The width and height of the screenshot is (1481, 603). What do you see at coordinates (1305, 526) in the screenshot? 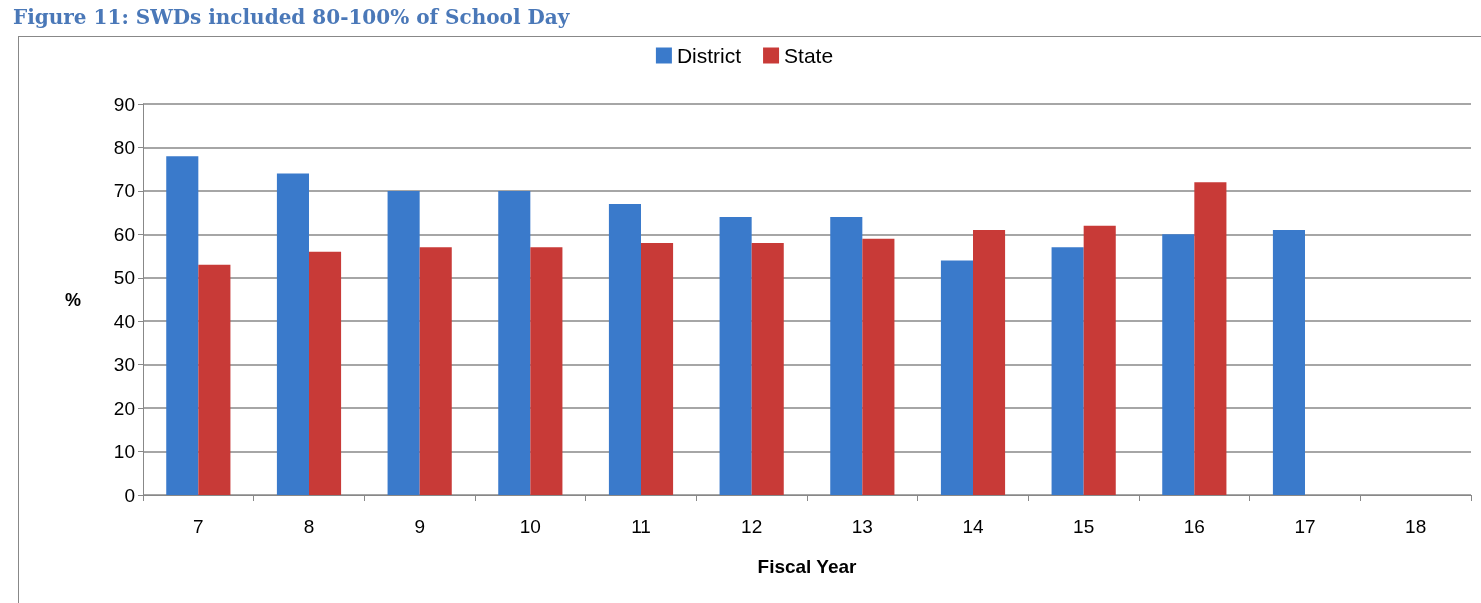
I see `x-tick-label: 17` at bounding box center [1305, 526].